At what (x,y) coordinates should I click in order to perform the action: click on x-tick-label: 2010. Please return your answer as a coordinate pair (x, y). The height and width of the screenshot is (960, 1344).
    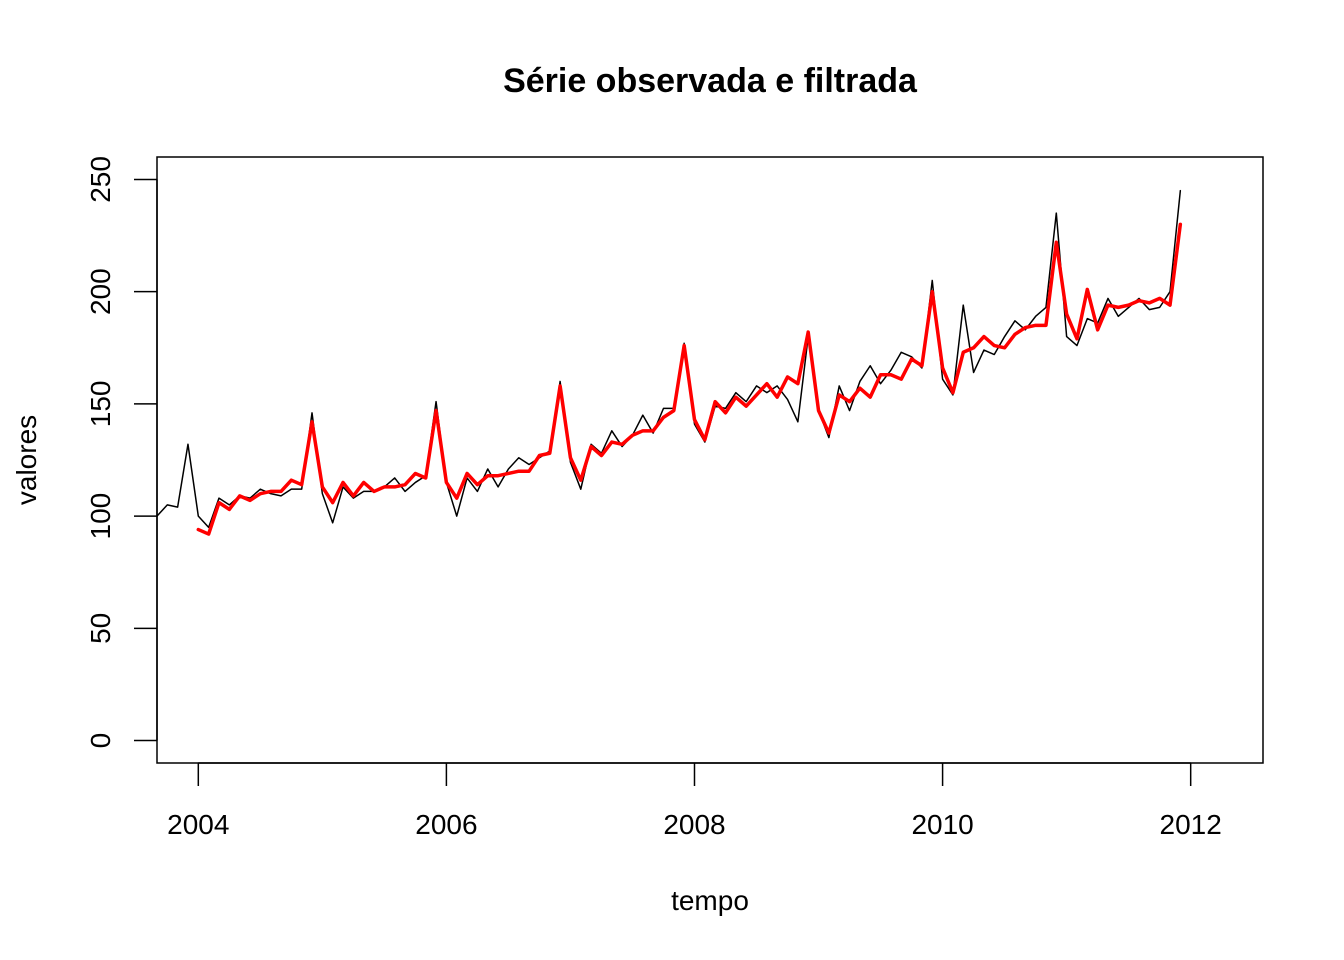
    Looking at the image, I should click on (942, 824).